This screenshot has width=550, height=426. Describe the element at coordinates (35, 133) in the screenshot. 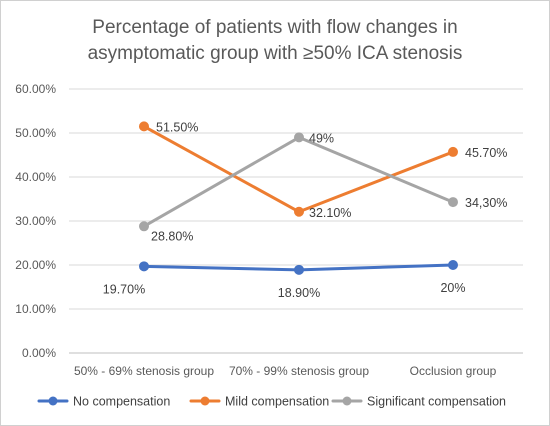

I see `y-tick-label: 50.00%` at that location.